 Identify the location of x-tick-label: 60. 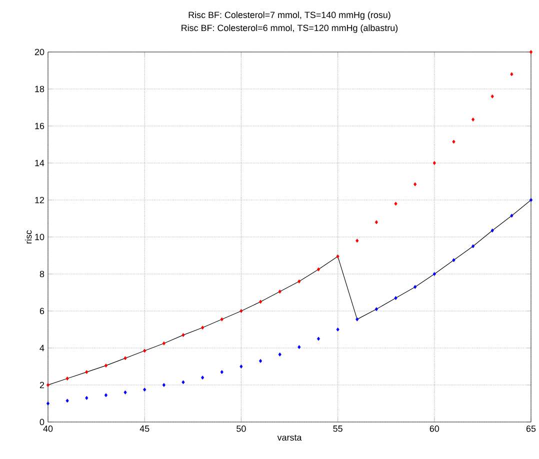
(435, 429).